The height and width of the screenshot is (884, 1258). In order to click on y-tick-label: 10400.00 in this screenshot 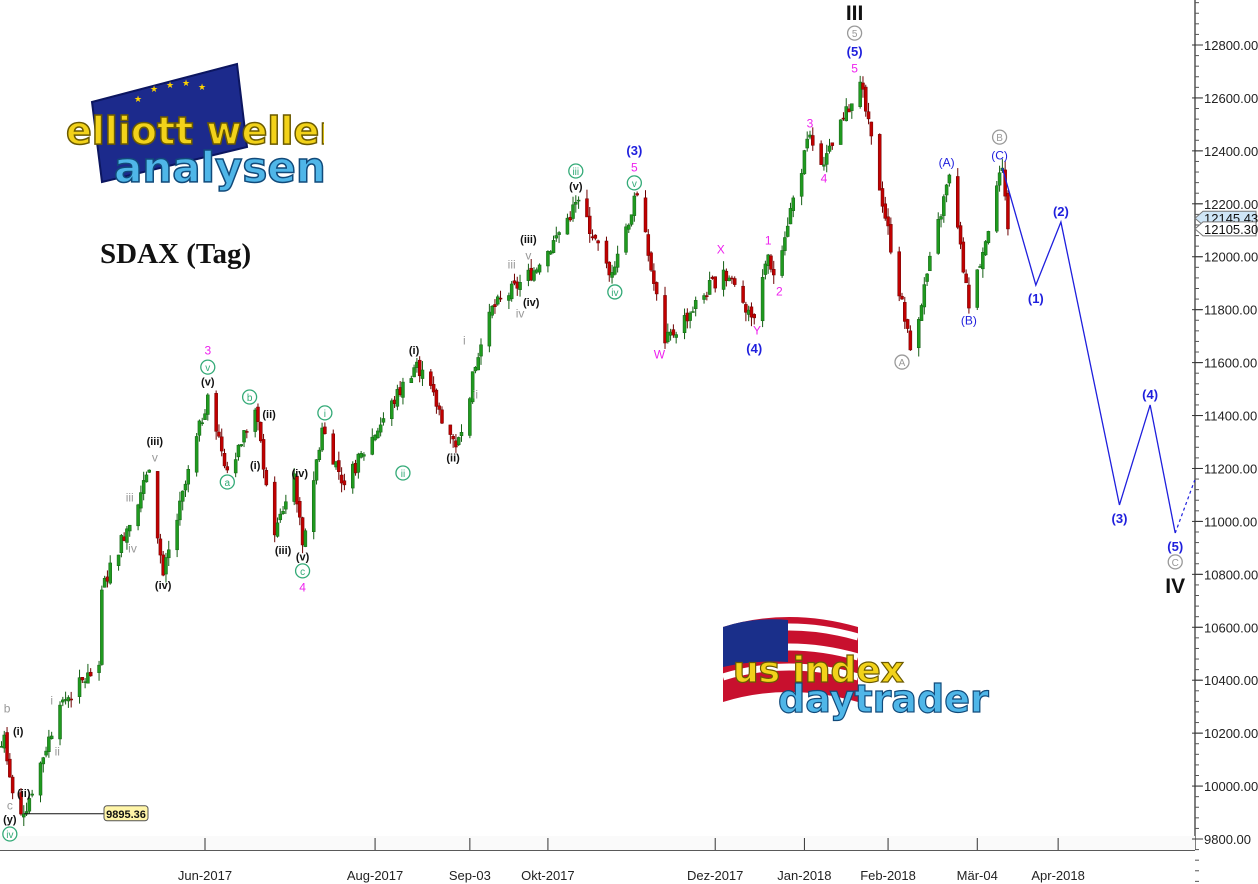, I will do `click(1231, 680)`.